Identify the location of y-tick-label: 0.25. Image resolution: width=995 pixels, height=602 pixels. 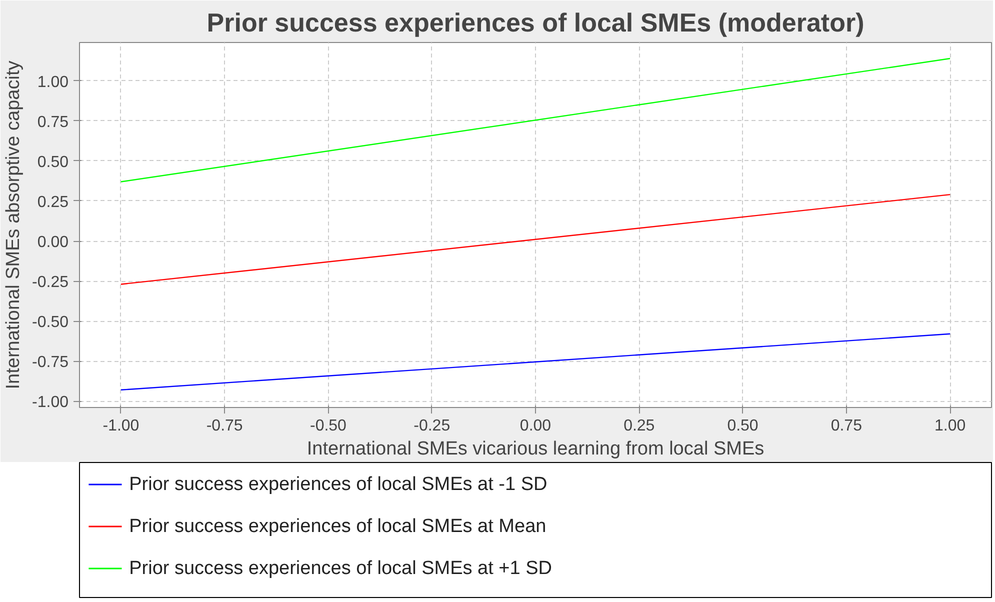
(53, 202).